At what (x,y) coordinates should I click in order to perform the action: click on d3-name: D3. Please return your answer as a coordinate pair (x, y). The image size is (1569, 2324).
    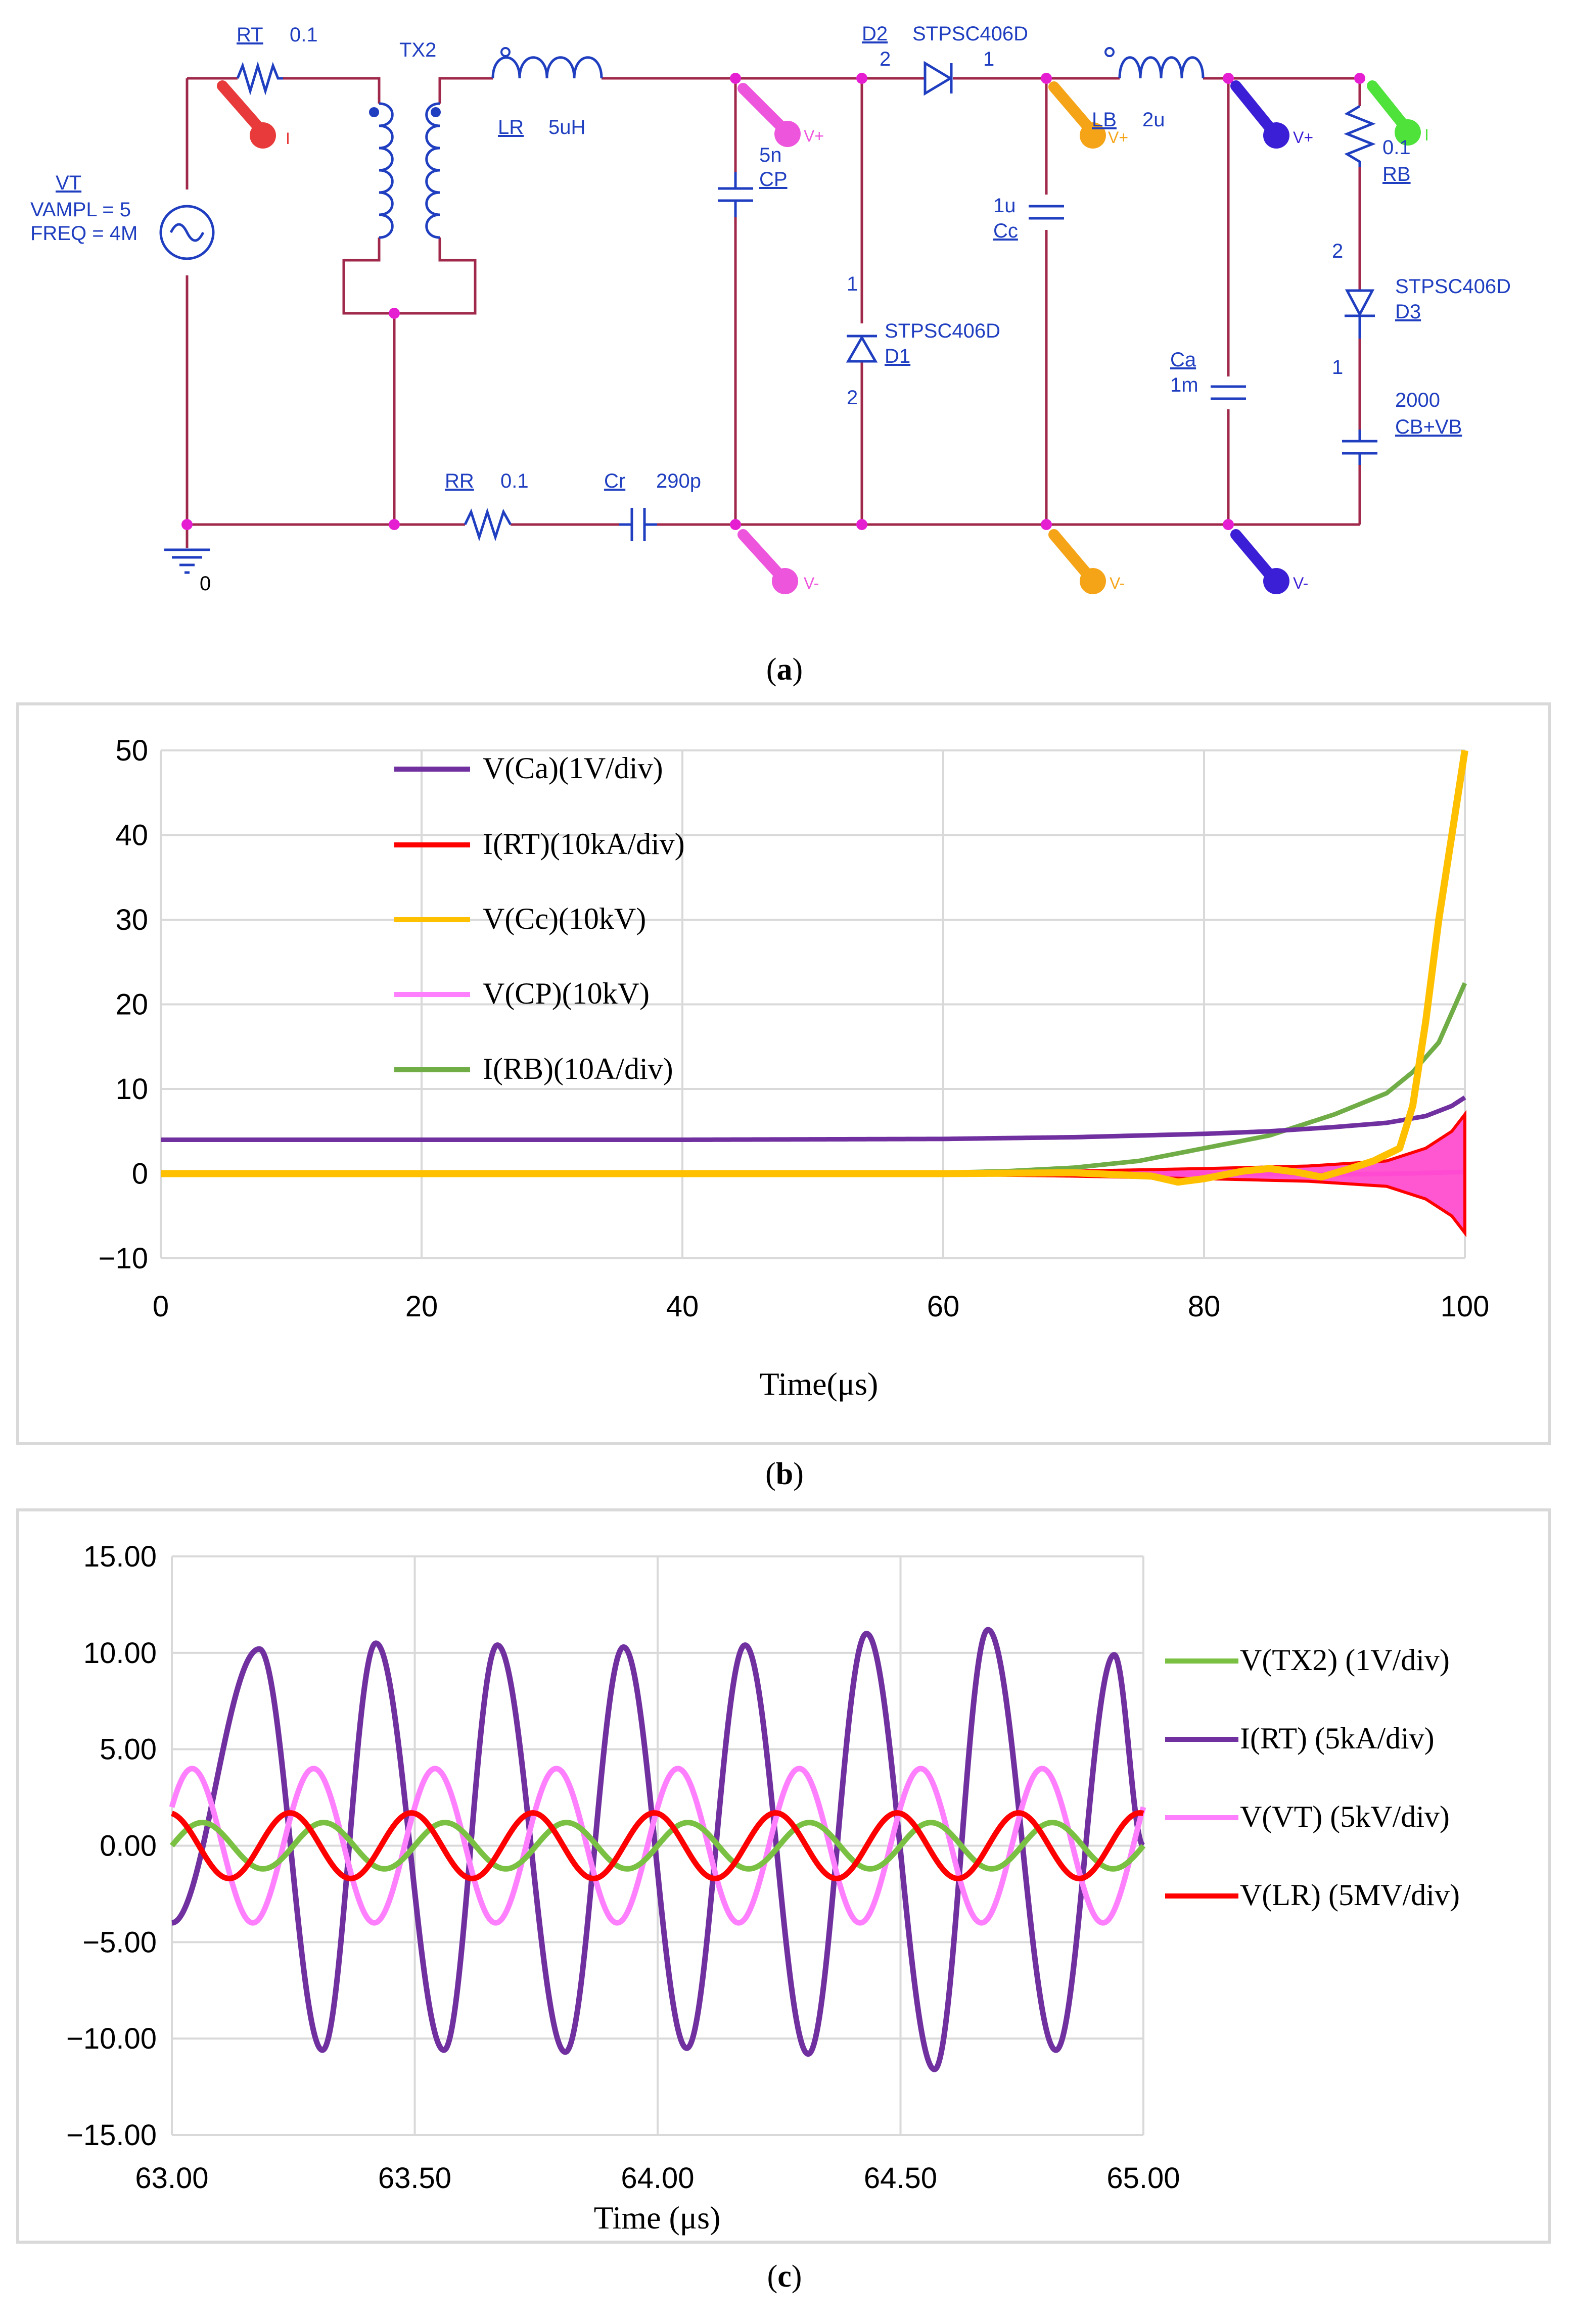
    Looking at the image, I should click on (1408, 312).